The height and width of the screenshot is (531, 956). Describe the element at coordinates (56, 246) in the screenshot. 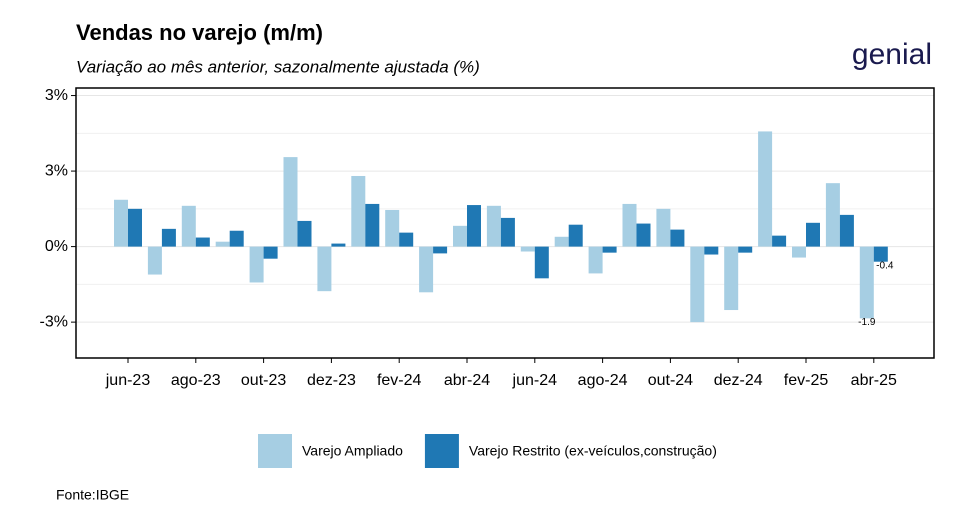

I see `y-tick-label: 0%` at that location.